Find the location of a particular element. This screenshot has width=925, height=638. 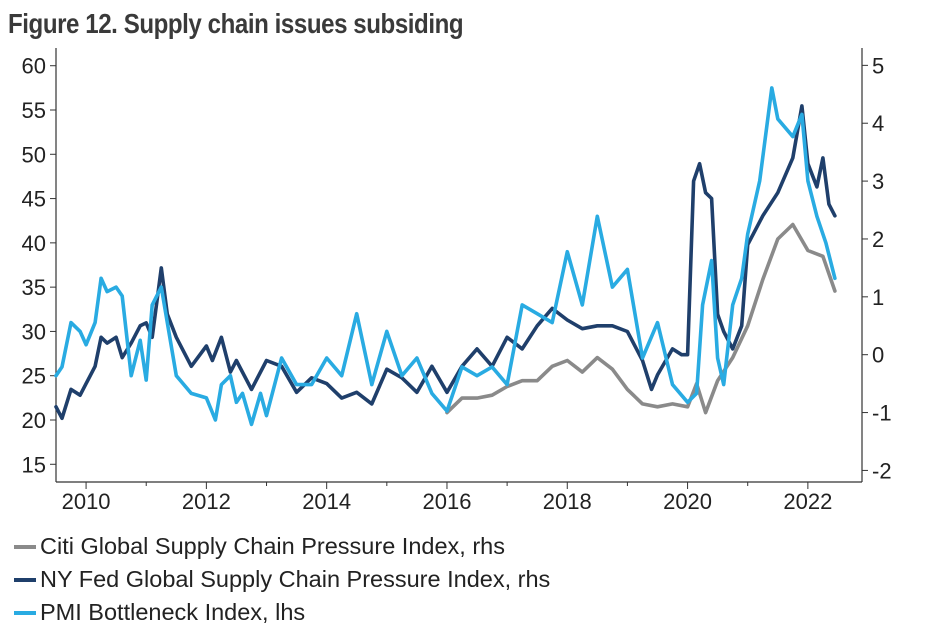

x-tick-label: 2018 is located at coordinates (567, 501).